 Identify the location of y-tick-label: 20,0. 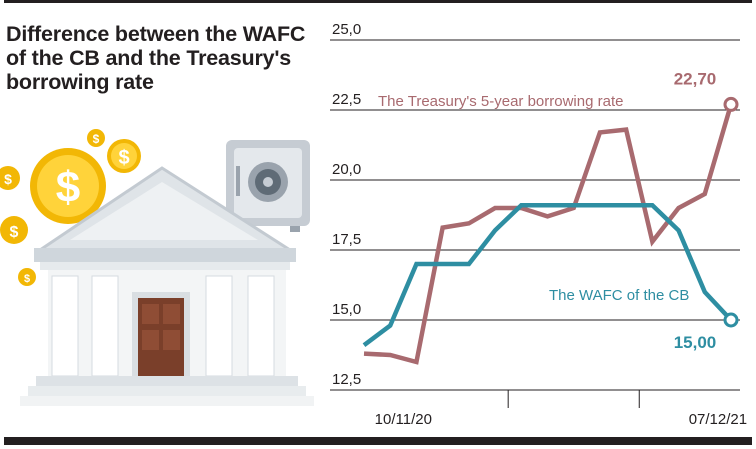
(346, 169).